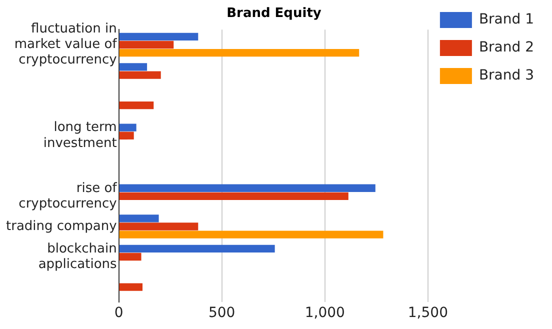  What do you see at coordinates (506, 76) in the screenshot?
I see `legend-label: Brand 3` at bounding box center [506, 76].